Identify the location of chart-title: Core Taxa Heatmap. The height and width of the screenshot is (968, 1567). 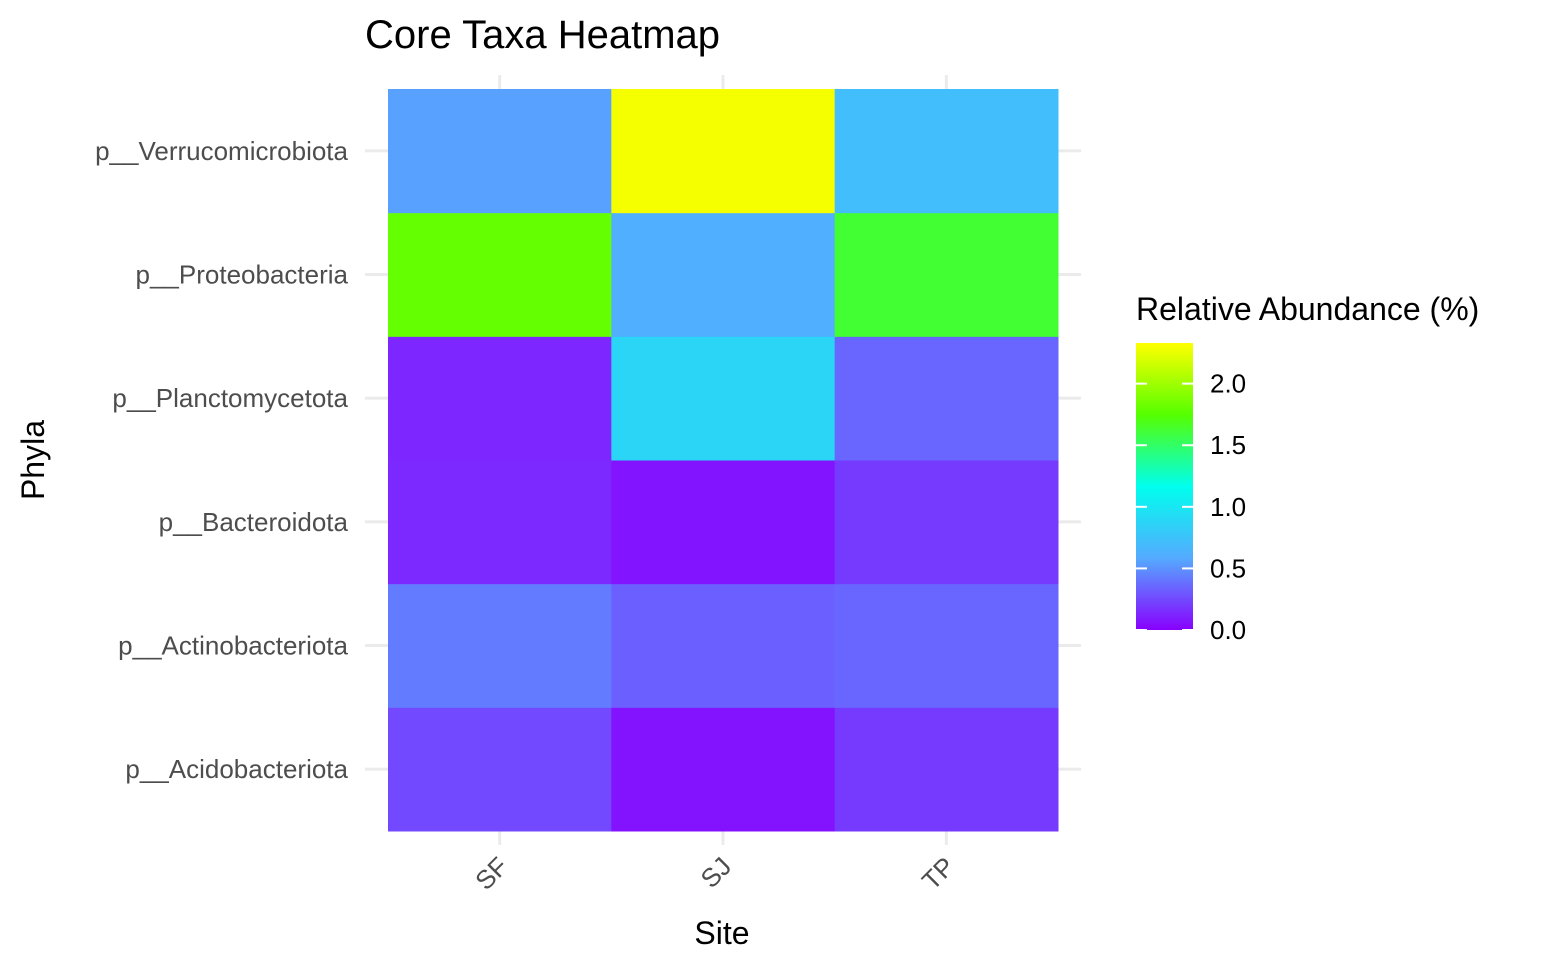
(542, 35).